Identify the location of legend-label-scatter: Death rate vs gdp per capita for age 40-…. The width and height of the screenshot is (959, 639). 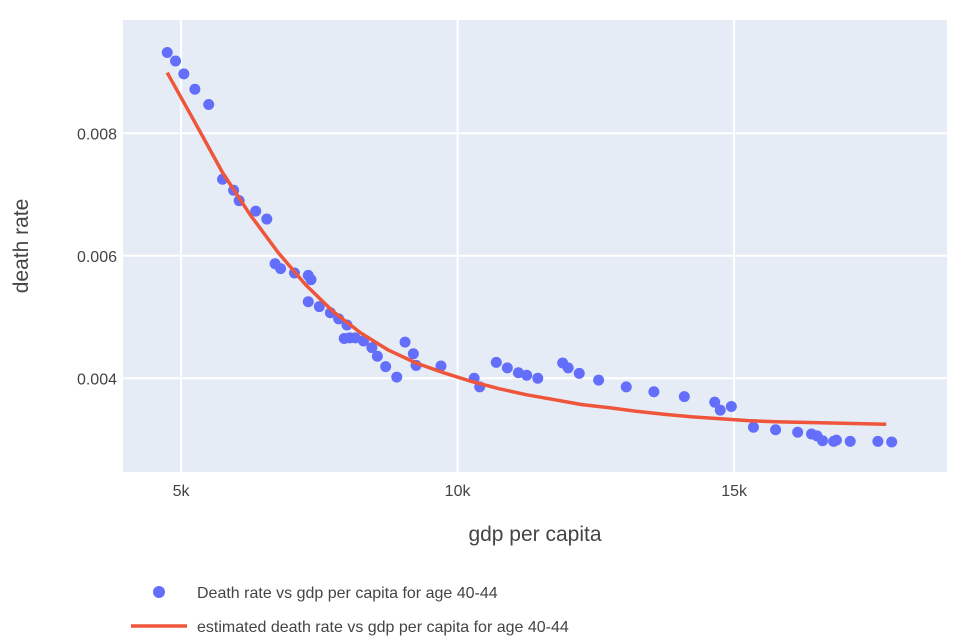
(347, 593).